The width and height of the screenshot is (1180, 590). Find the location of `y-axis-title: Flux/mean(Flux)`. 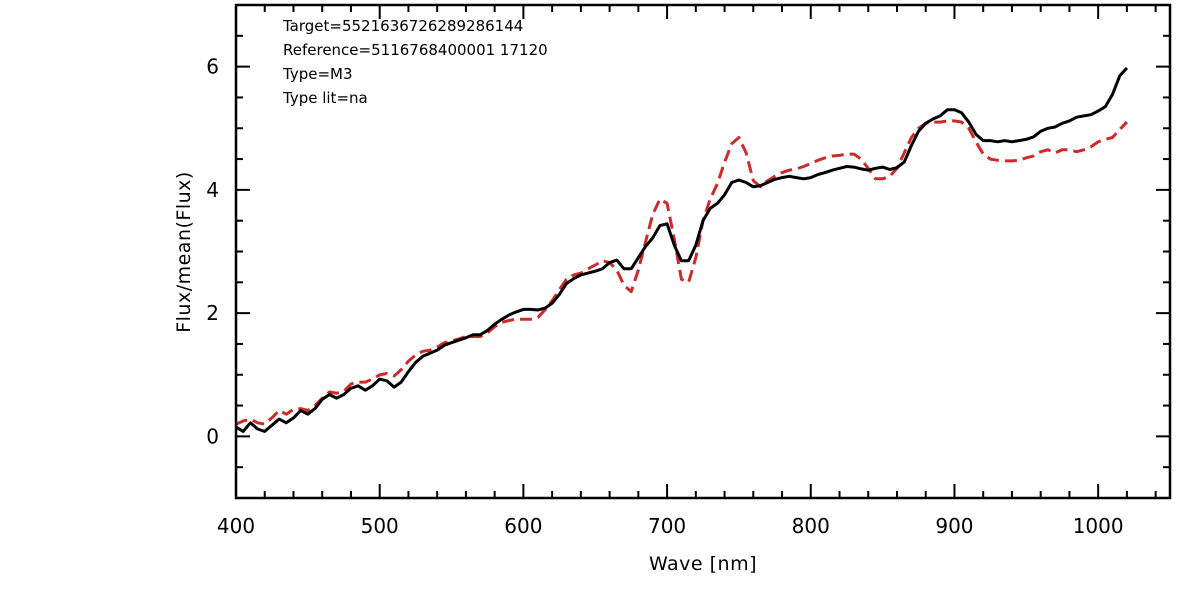

y-axis-title: Flux/mean(Flux) is located at coordinates (184, 252).